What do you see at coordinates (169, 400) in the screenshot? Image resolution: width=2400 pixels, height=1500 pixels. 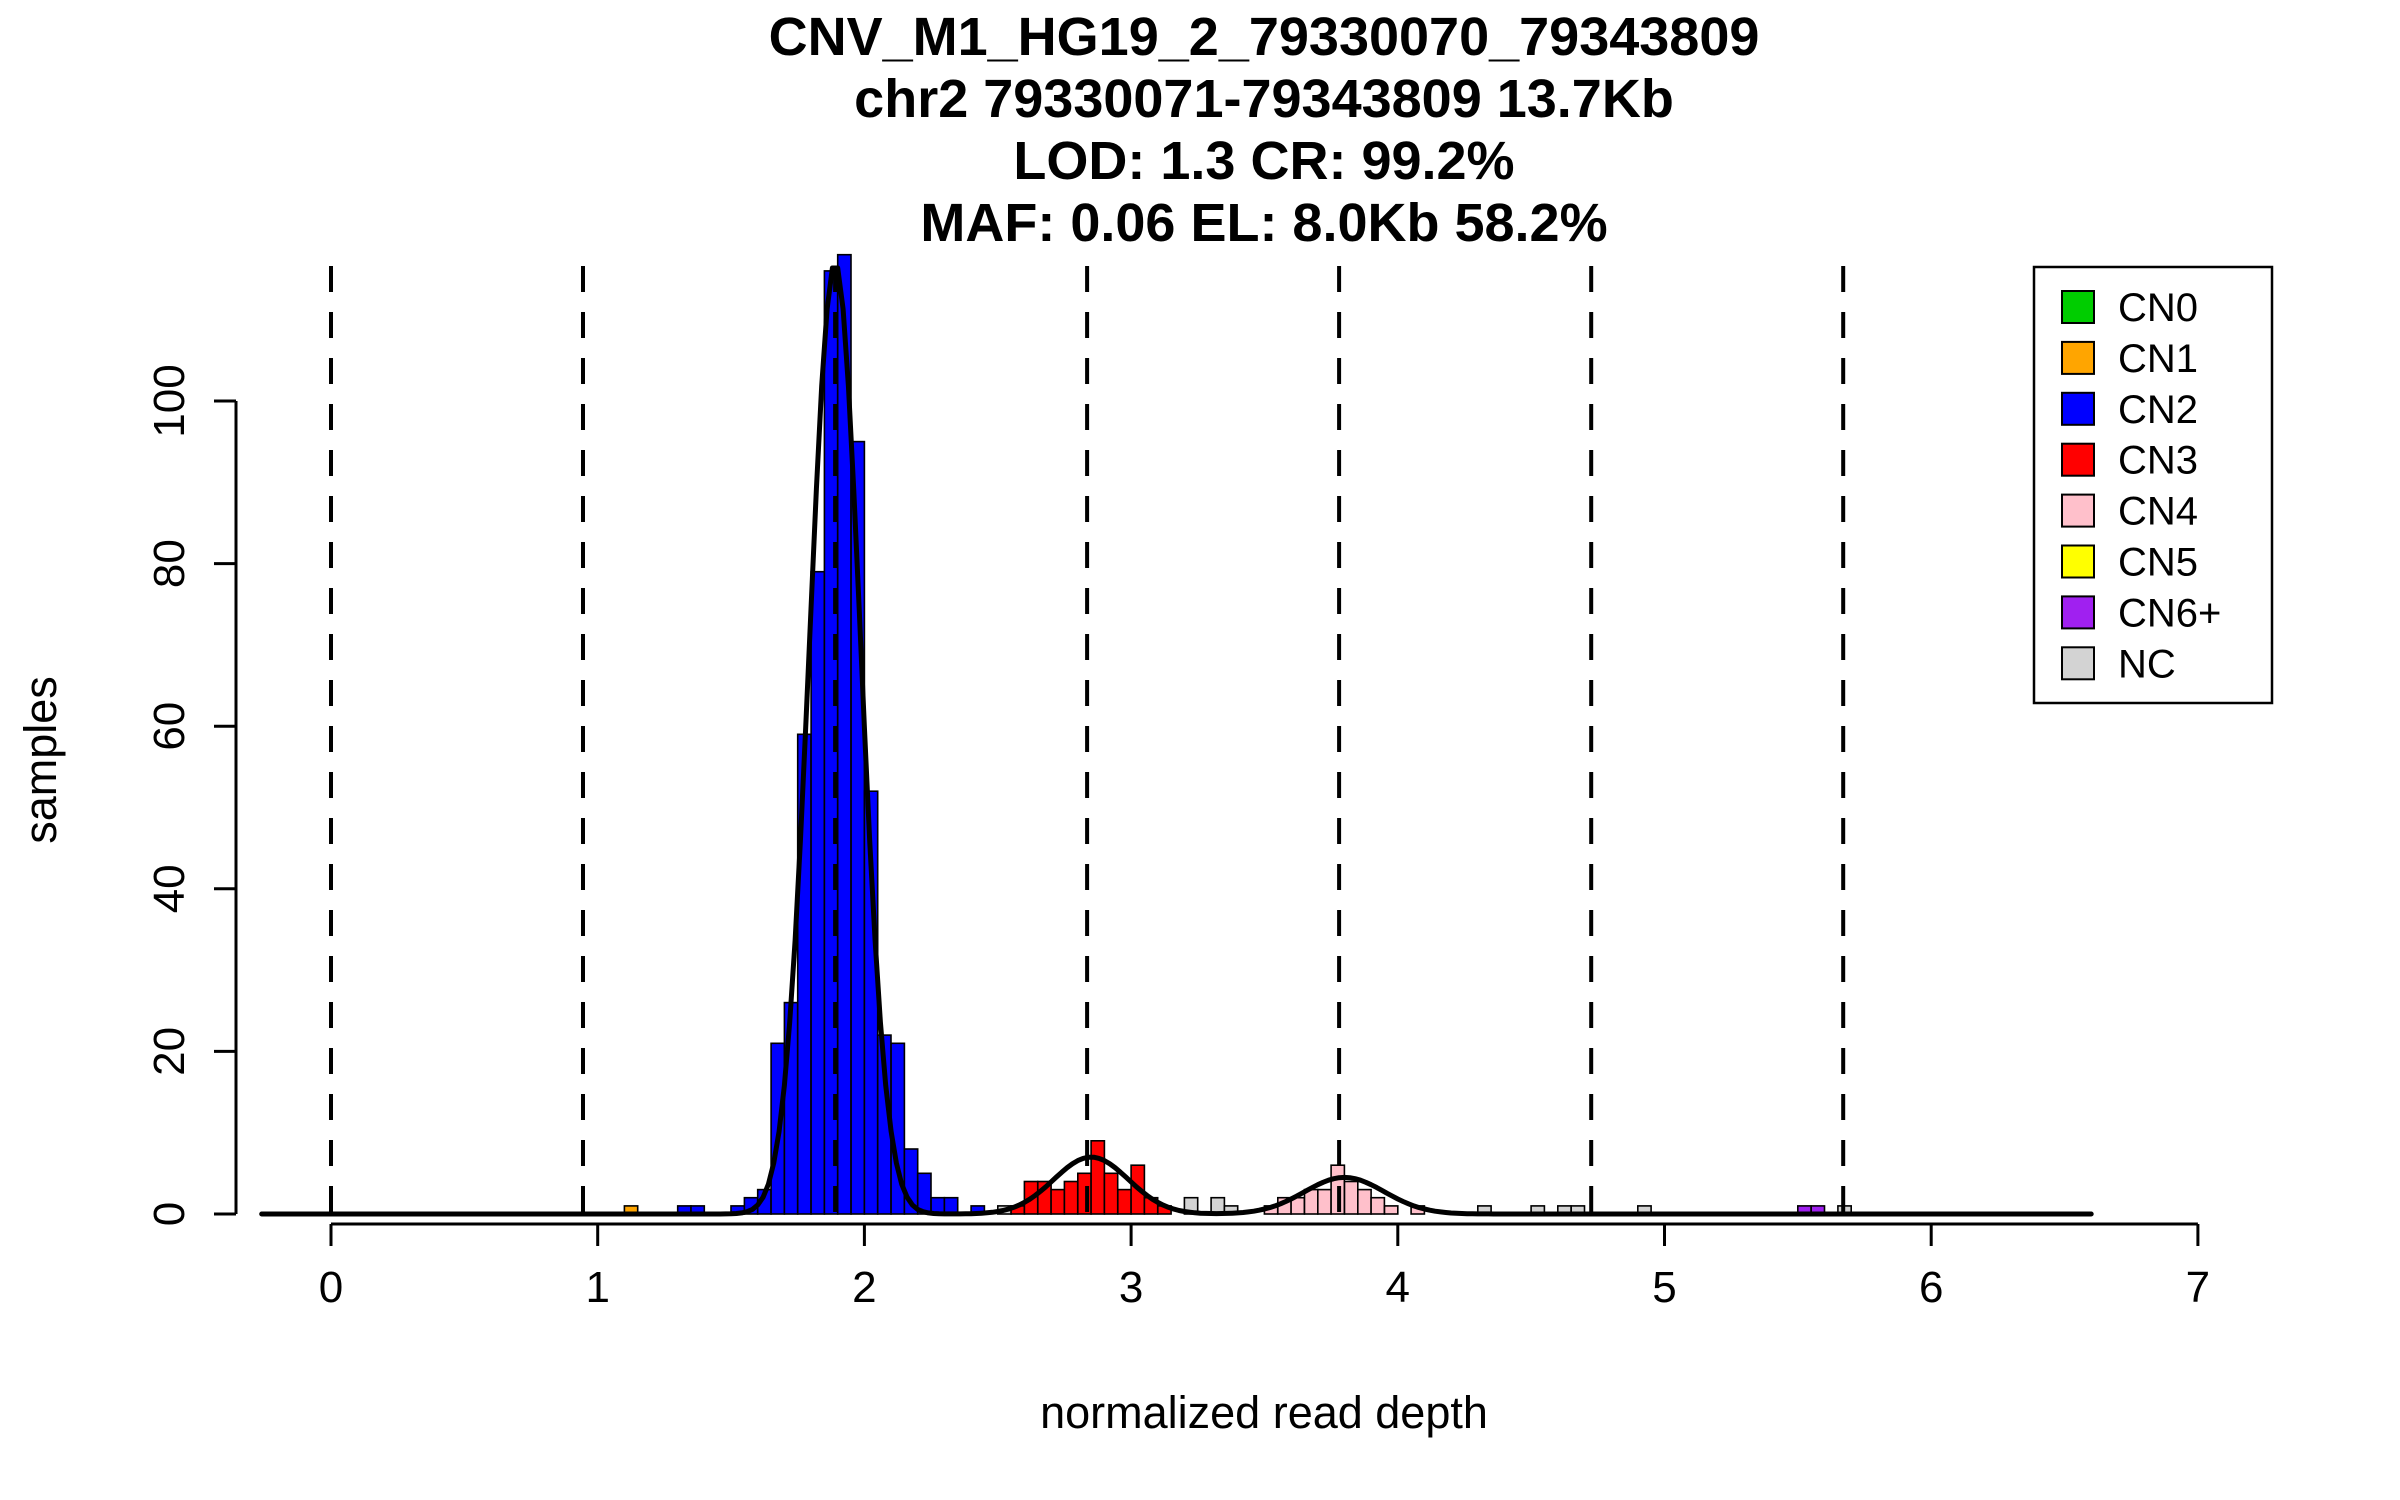 I see `y-tick-label: 100` at bounding box center [169, 400].